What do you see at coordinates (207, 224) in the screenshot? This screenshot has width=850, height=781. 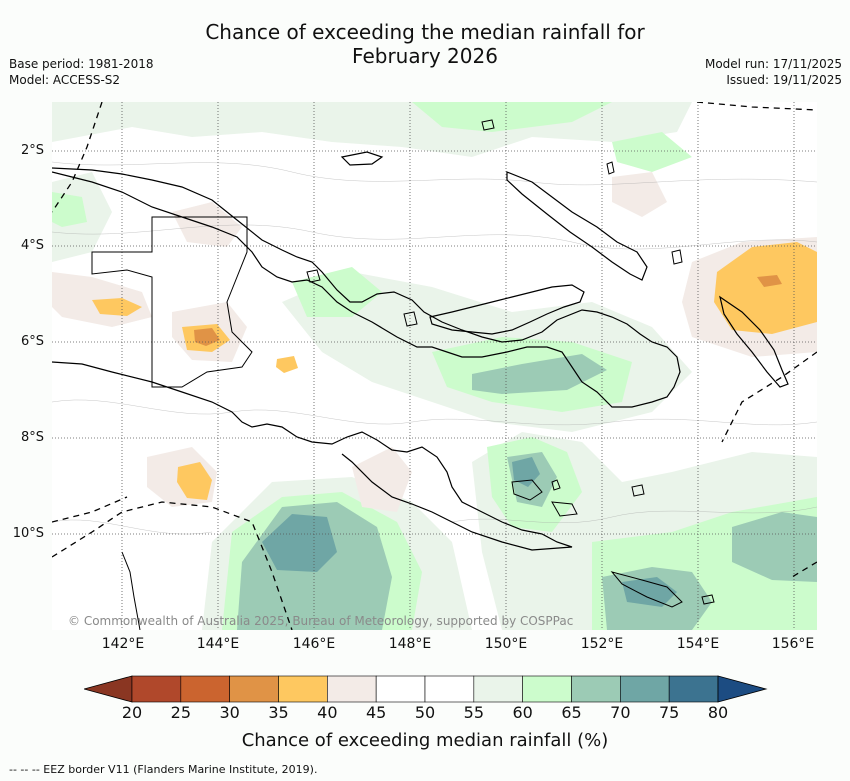 I see `field-40-45-north` at bounding box center [207, 224].